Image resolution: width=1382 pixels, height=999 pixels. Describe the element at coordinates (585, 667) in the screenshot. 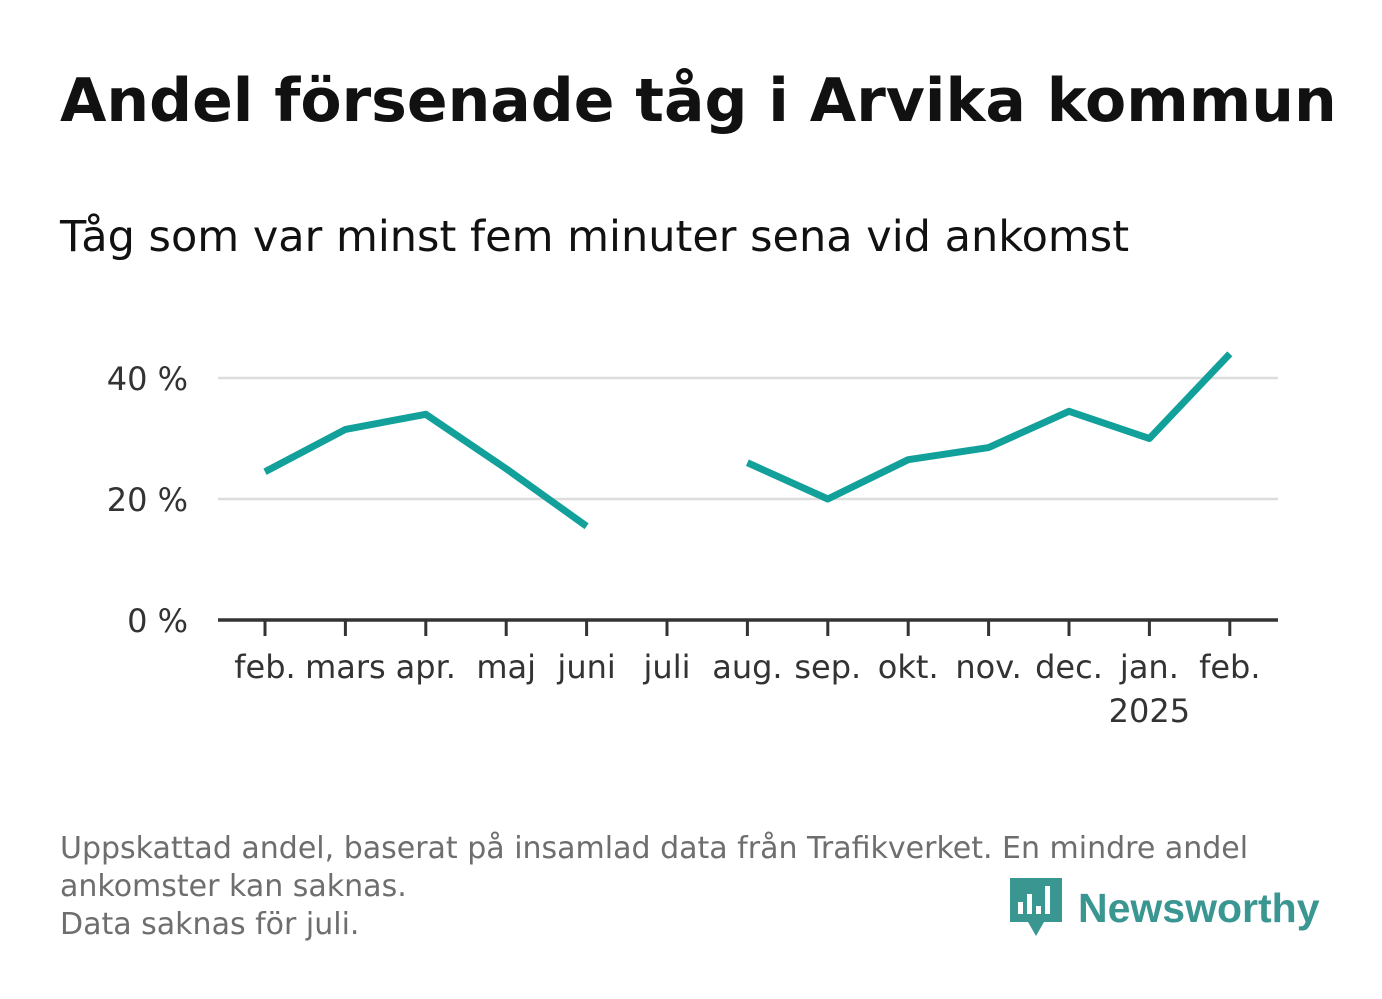

I see `x-tick-label: juni` at that location.